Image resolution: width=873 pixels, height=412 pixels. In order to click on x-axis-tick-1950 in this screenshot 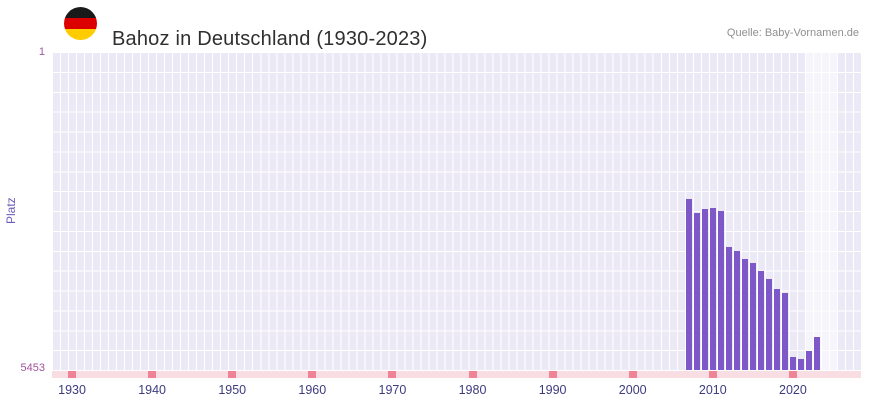, I will do `click(232, 374)`.